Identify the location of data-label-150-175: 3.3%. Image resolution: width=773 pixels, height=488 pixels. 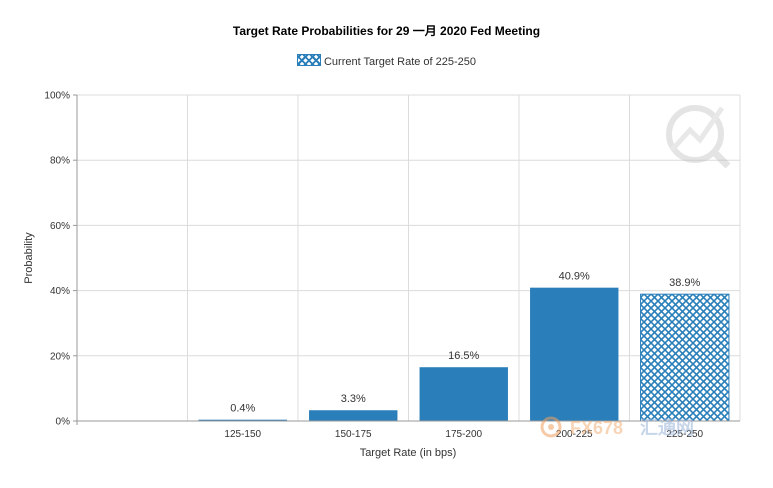
(353, 399).